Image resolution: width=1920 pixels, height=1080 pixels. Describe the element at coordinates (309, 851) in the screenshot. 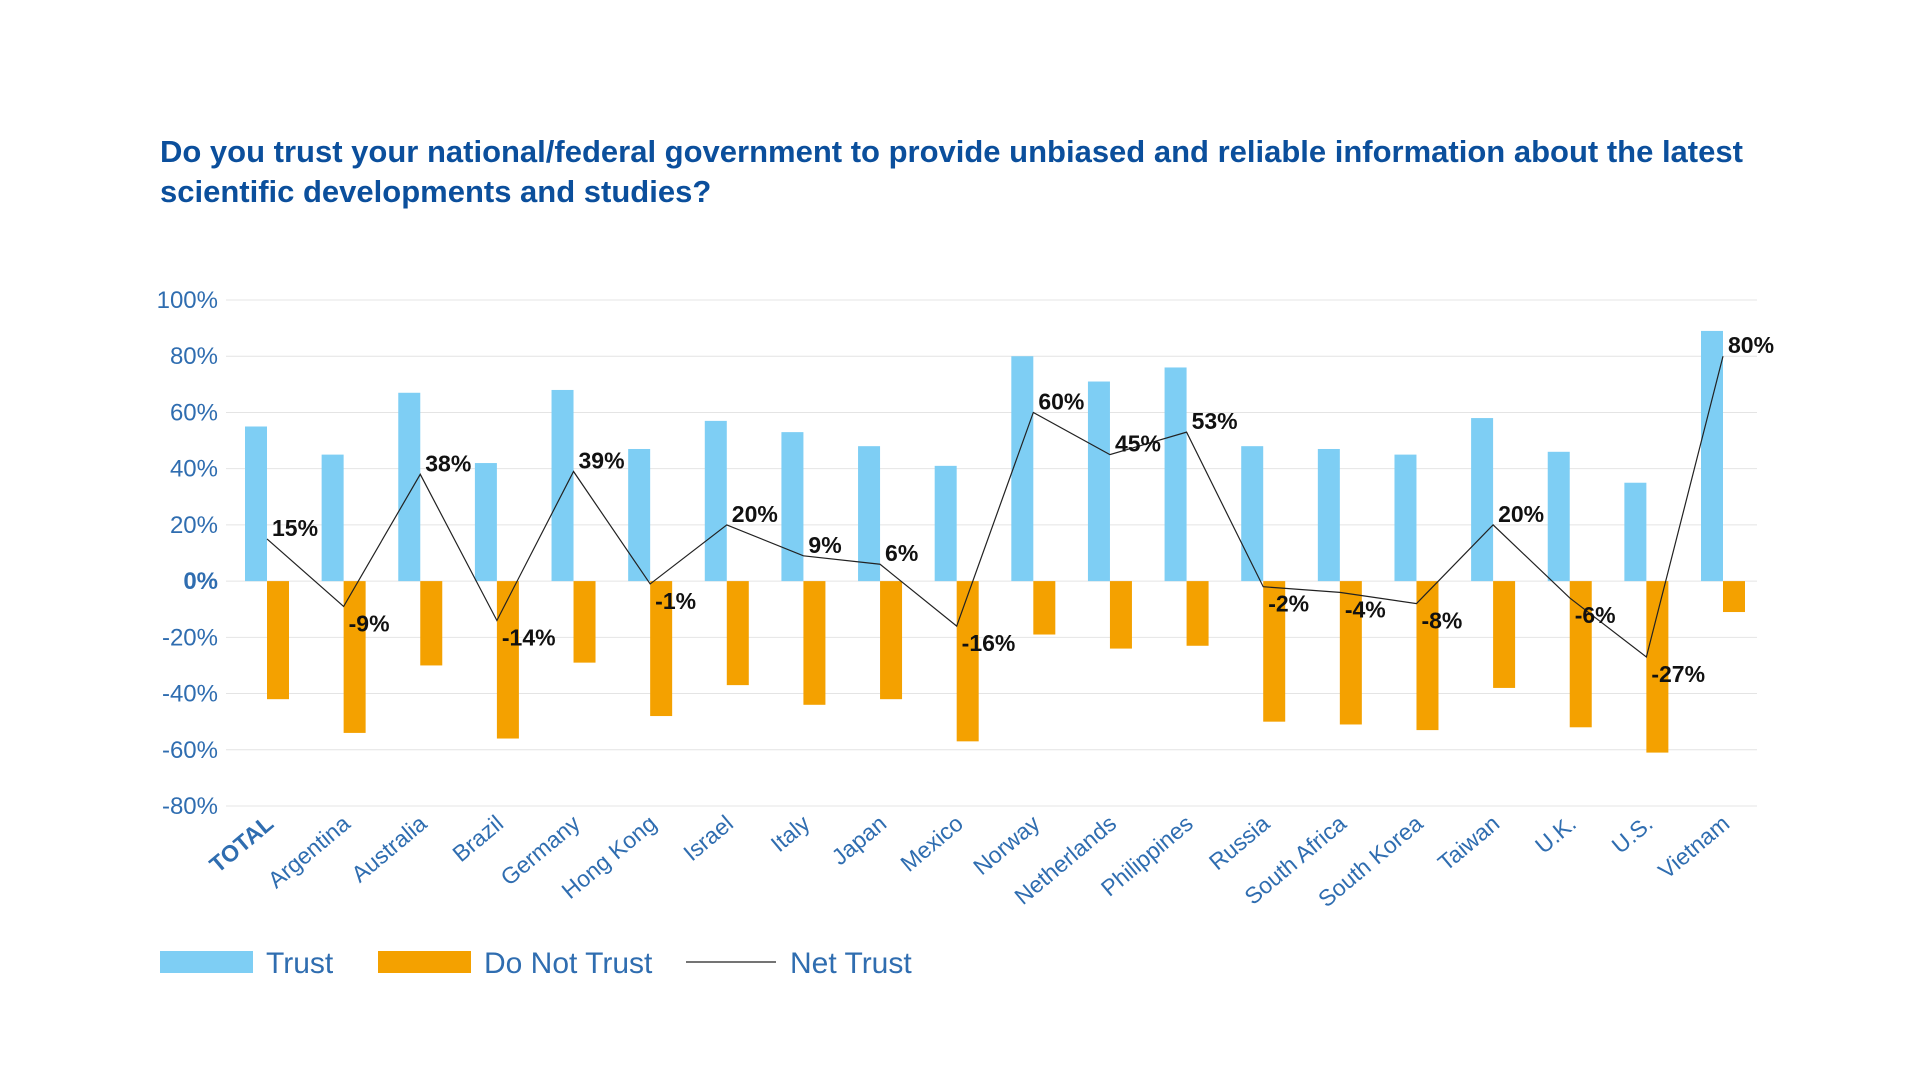

I see `category-label: Argentina` at that location.